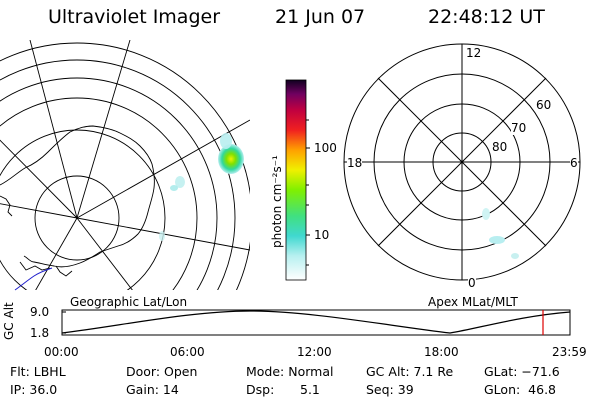  What do you see at coordinates (40, 333) in the screenshot?
I see `orbit-ytick-label-low: 1.8` at bounding box center [40, 333].